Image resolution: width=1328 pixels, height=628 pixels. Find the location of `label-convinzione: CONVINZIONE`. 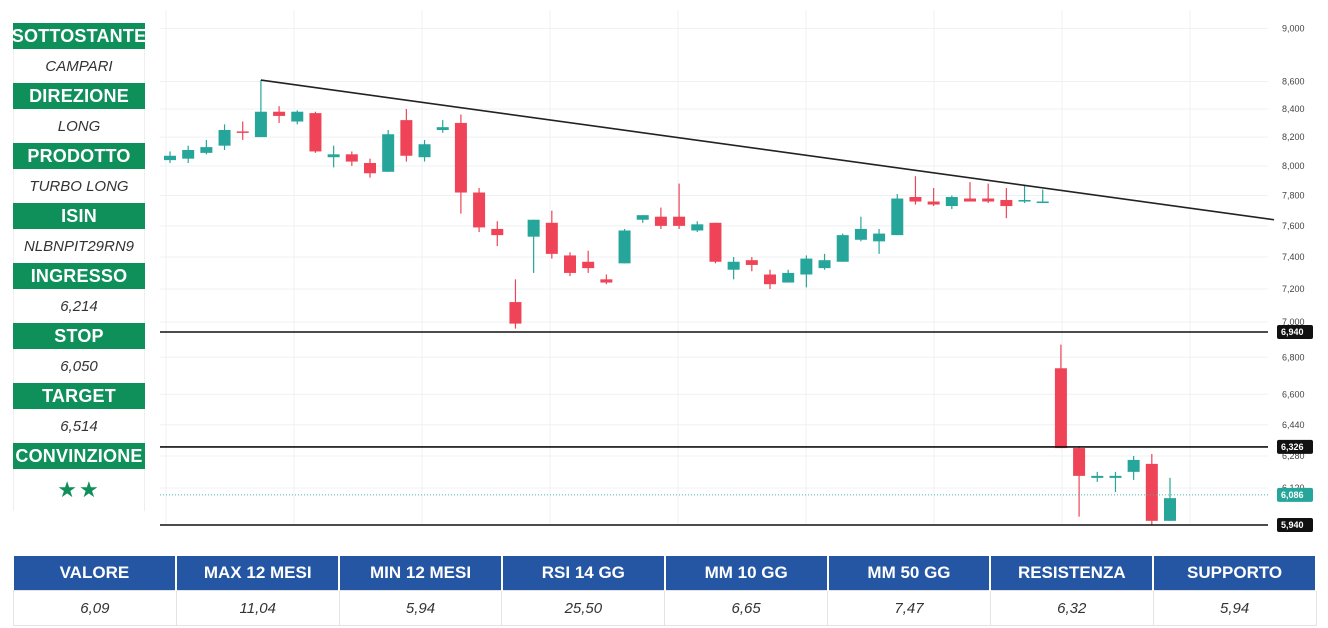

label-convinzione: CONVINZIONE is located at coordinates (79, 456).